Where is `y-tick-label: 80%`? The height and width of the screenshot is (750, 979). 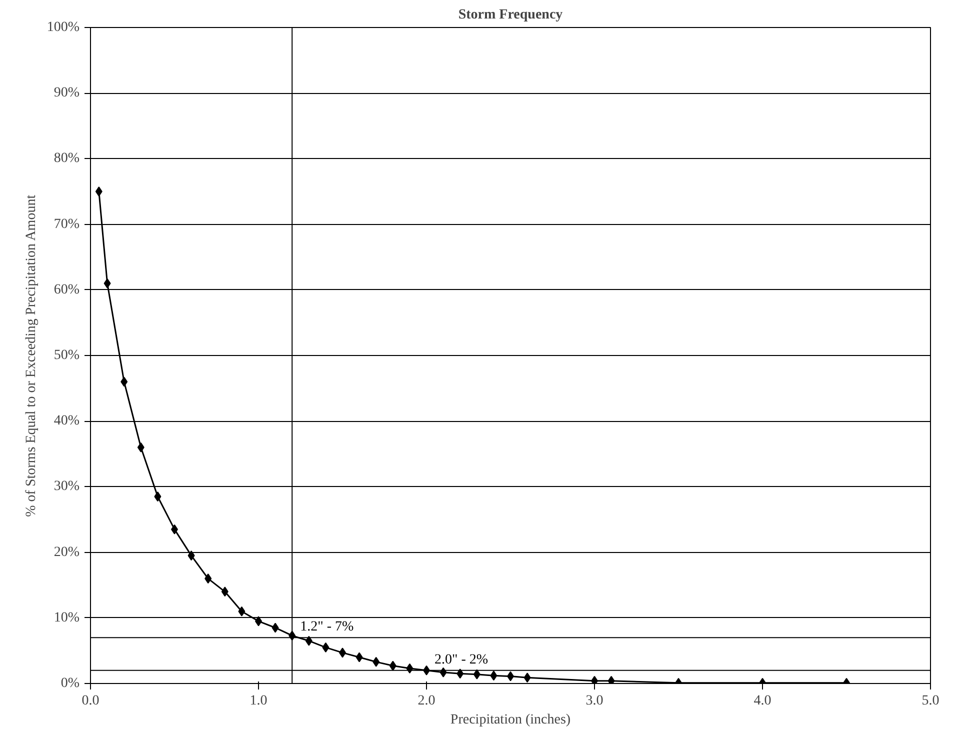 y-tick-label: 80% is located at coordinates (67, 158).